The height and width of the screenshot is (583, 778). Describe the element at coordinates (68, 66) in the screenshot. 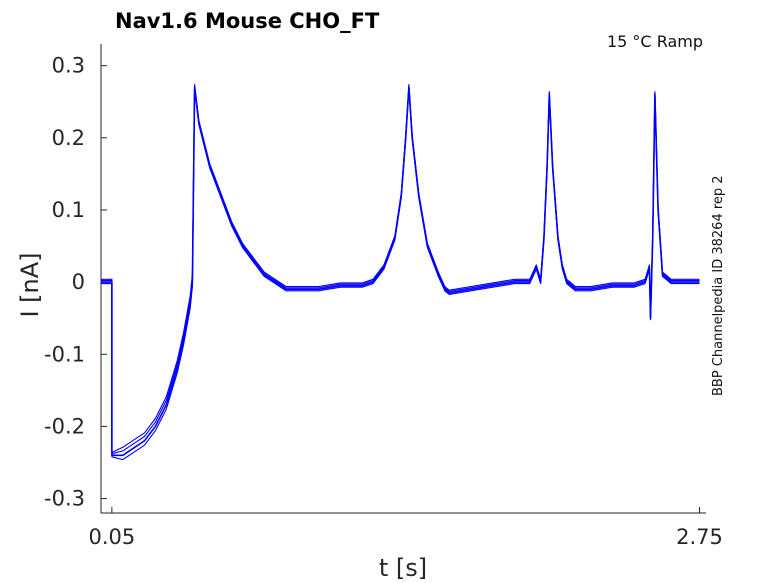

I see `y-tick-label: 0.3` at that location.